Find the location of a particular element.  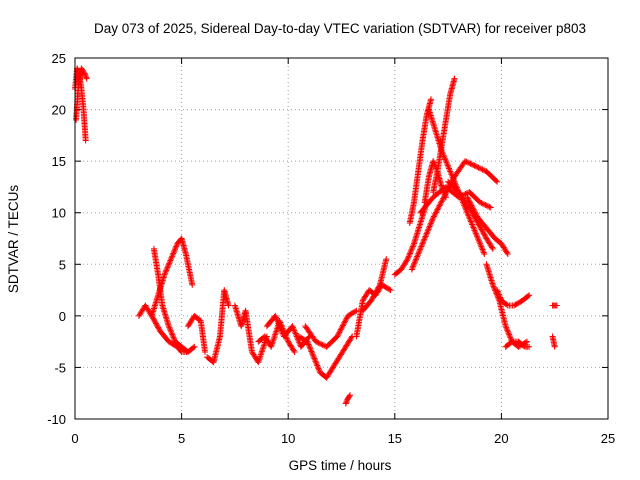

x-tick-label: 5 is located at coordinates (181, 438).